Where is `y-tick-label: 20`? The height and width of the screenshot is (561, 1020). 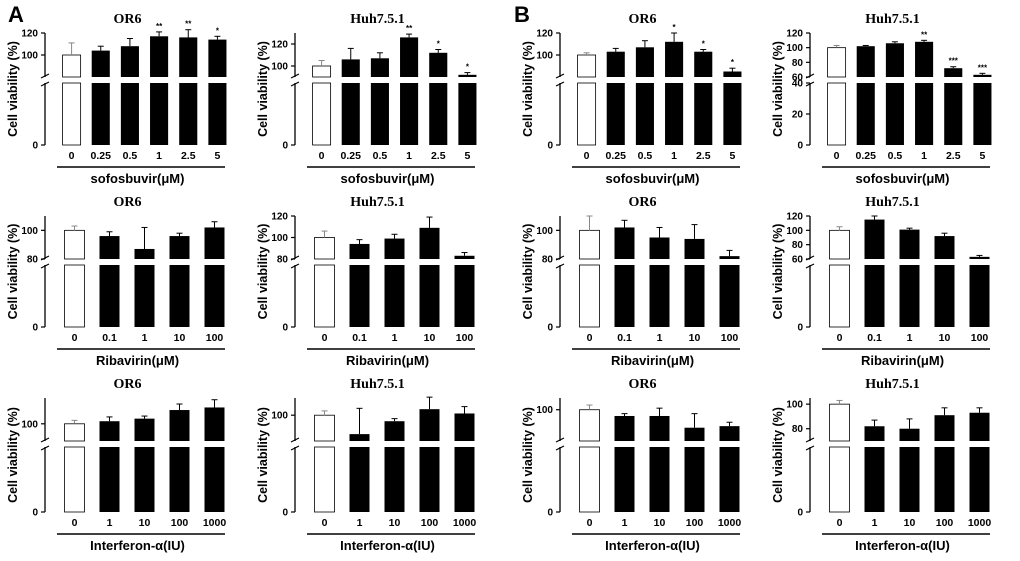
y-tick-label: 20 is located at coordinates (798, 115).